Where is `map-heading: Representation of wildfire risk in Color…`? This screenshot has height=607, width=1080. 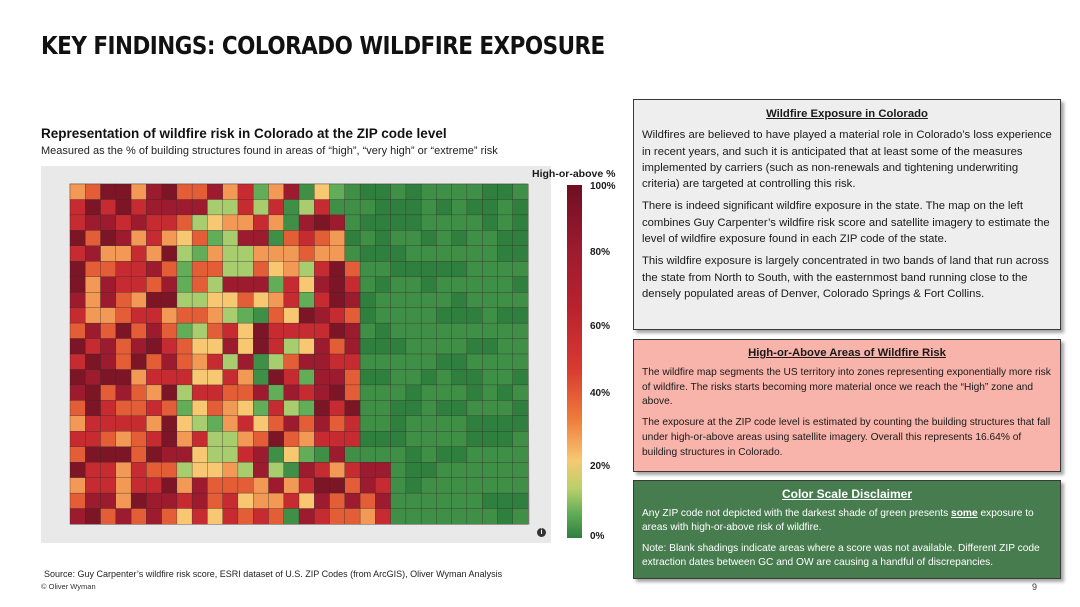
map-heading: Representation of wildfire risk in Color… is located at coordinates (244, 133).